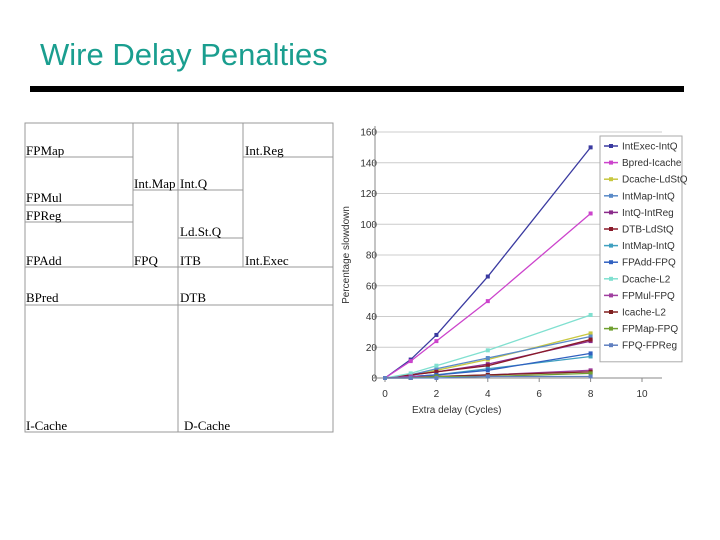 This screenshot has width=720, height=540. What do you see at coordinates (646, 279) in the screenshot?
I see `legend-label: Dcache-L2` at bounding box center [646, 279].